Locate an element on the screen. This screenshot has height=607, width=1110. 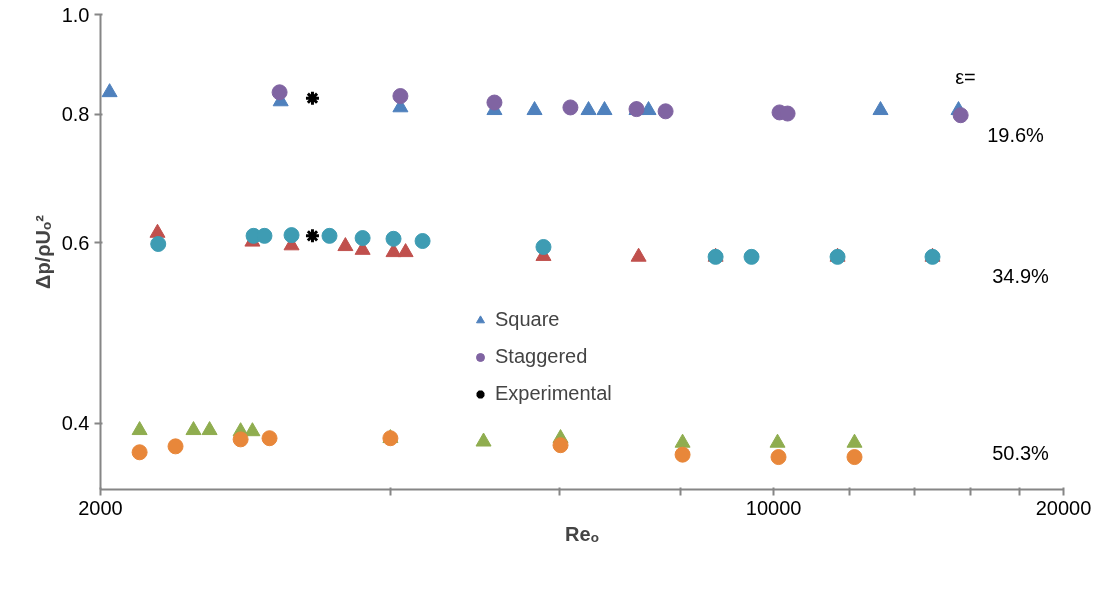
annotation: 34.9% is located at coordinates (1021, 275).